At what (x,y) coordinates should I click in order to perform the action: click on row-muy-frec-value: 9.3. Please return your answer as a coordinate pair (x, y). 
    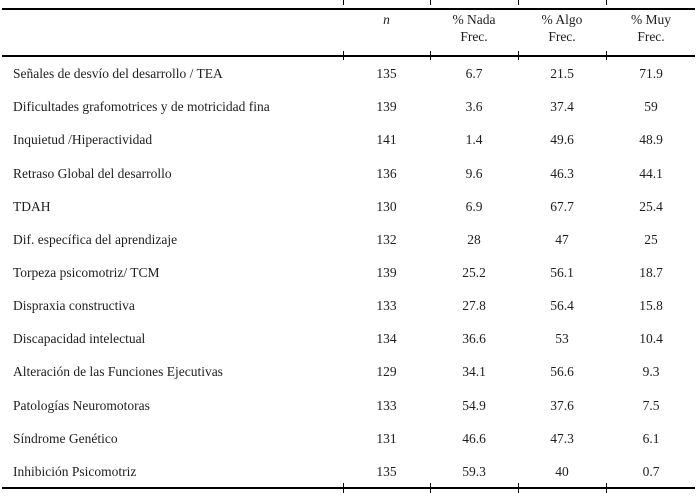
    Looking at the image, I should click on (651, 372).